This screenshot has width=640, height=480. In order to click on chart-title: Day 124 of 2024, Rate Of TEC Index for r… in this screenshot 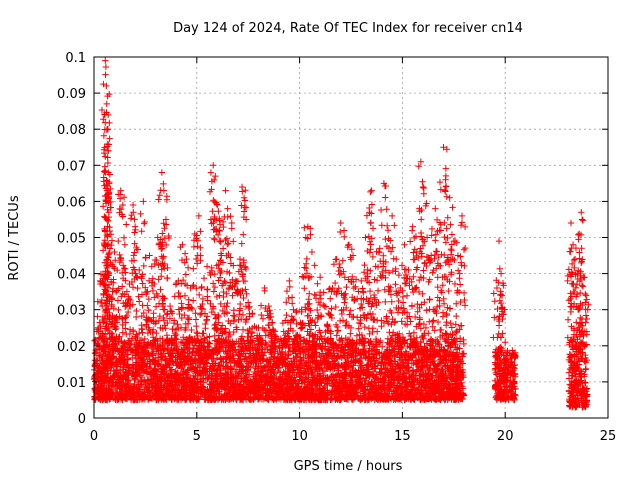, I will do `click(348, 28)`.